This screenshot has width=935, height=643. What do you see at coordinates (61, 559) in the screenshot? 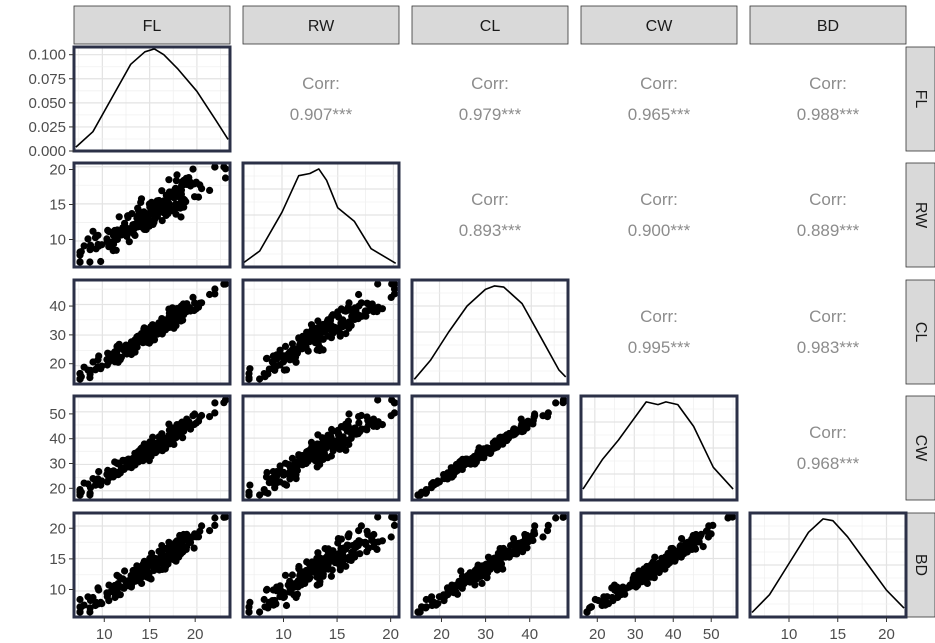
I see `y-axis-row-bd: 10 15 20` at bounding box center [61, 559].